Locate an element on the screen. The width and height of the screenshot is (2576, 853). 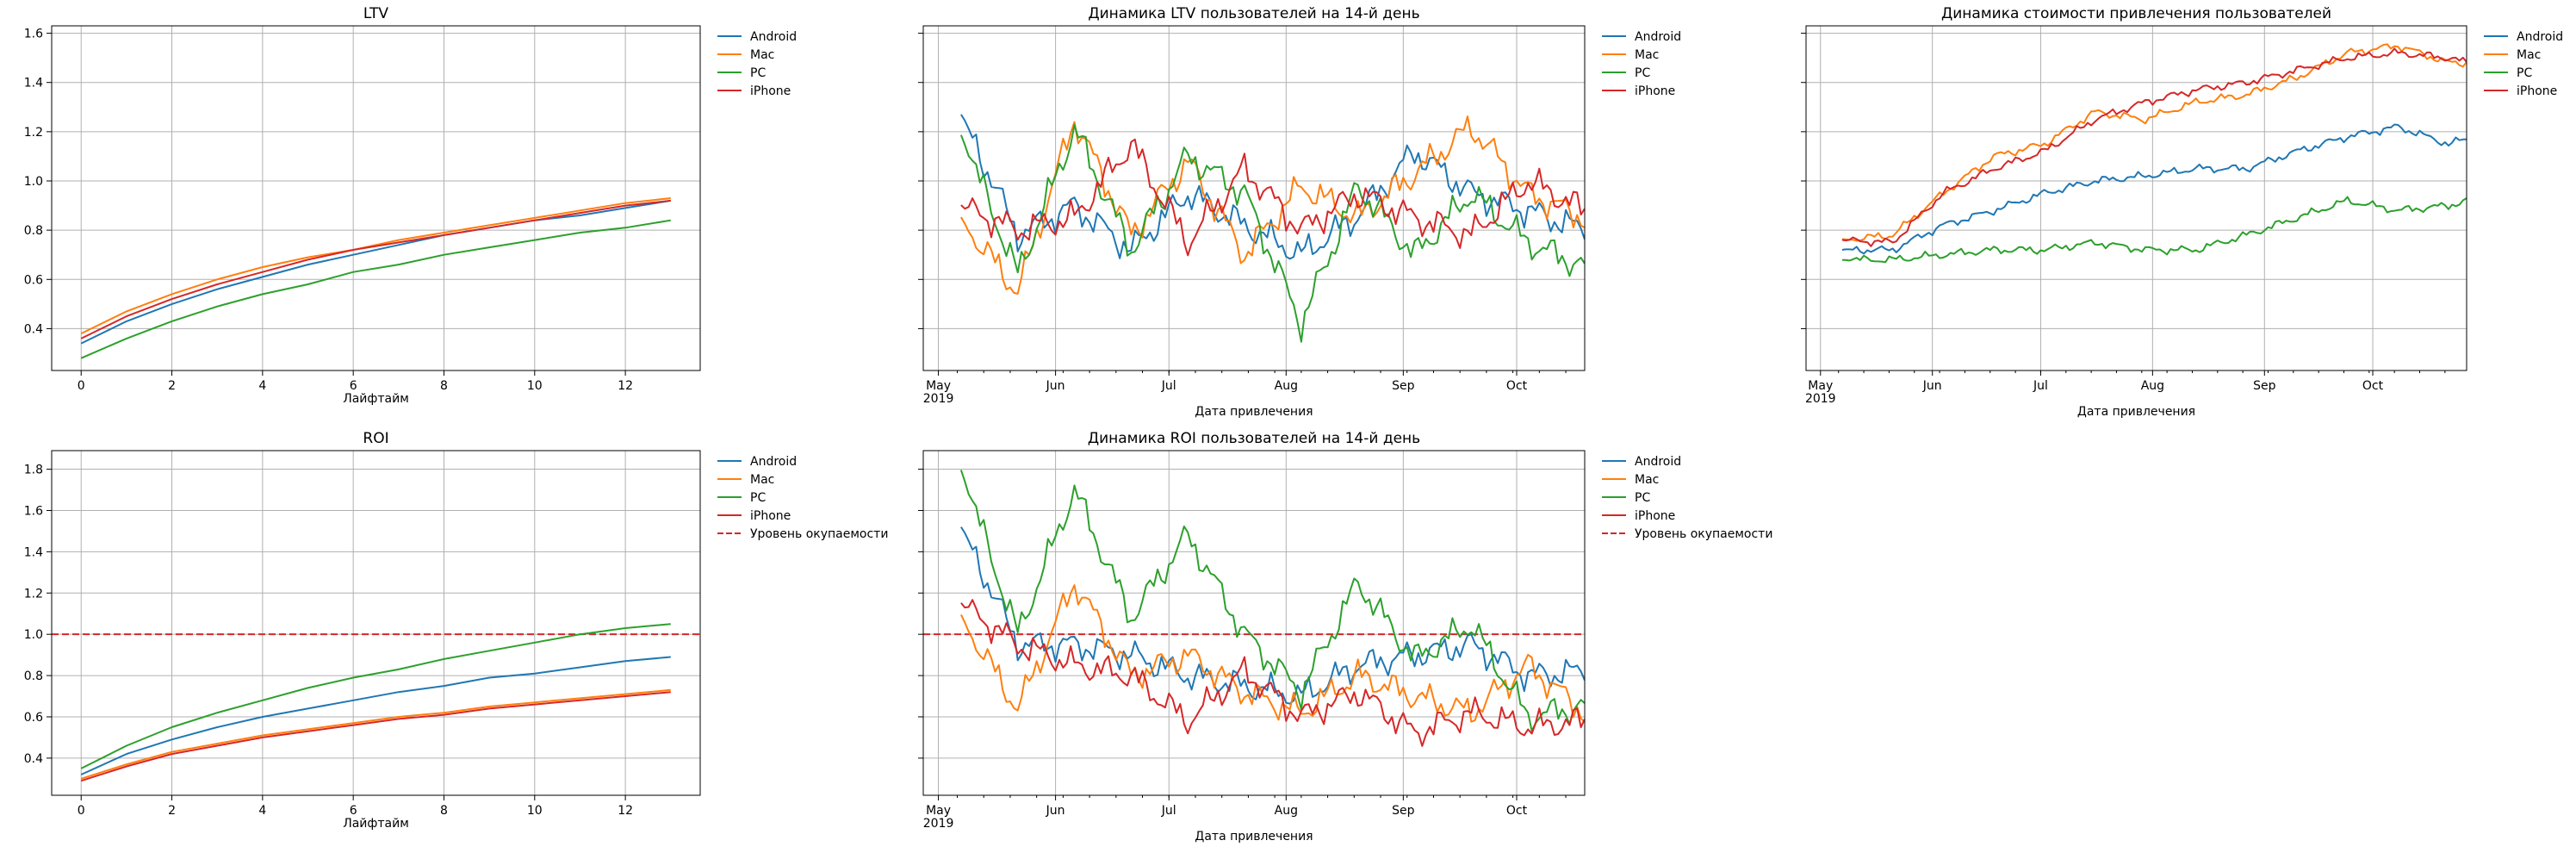
x-tick-label-line: Aug is located at coordinates (2152, 386).